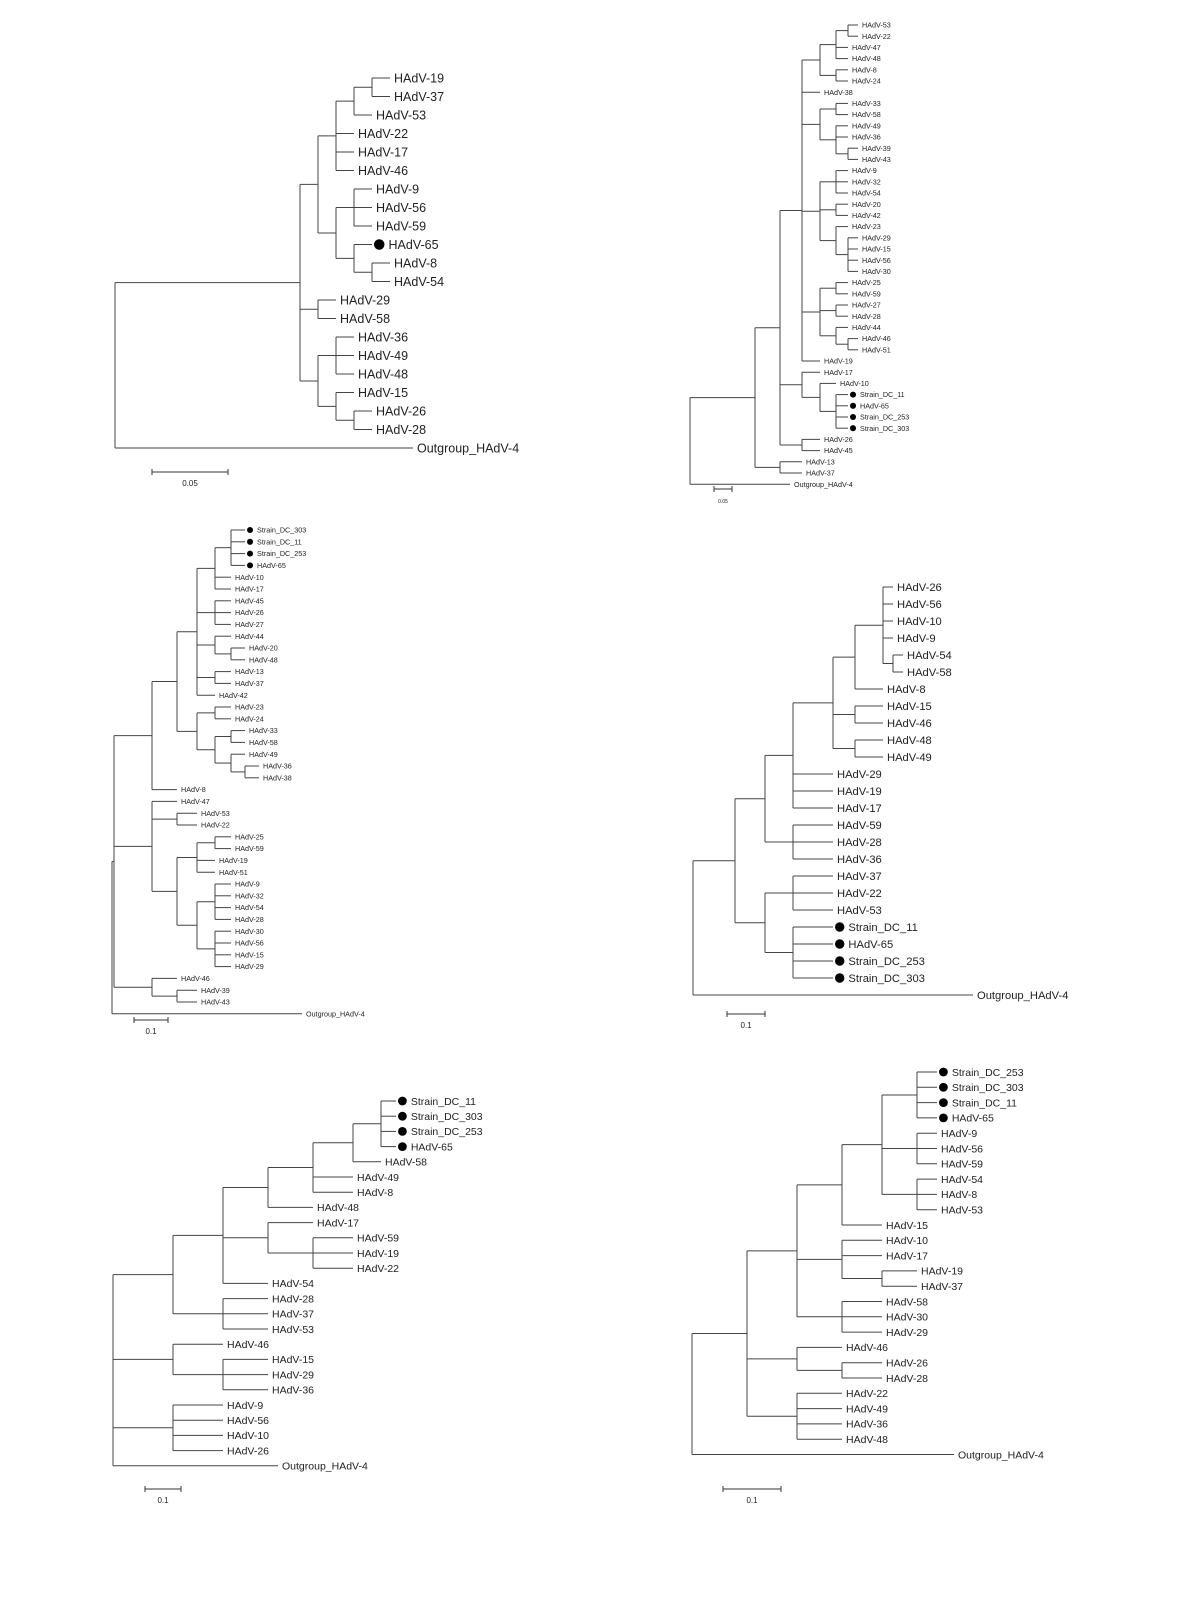 Image resolution: width=1200 pixels, height=1600 pixels. What do you see at coordinates (151, 1031) in the screenshot?
I see `scale-bar-label: 0.1` at bounding box center [151, 1031].